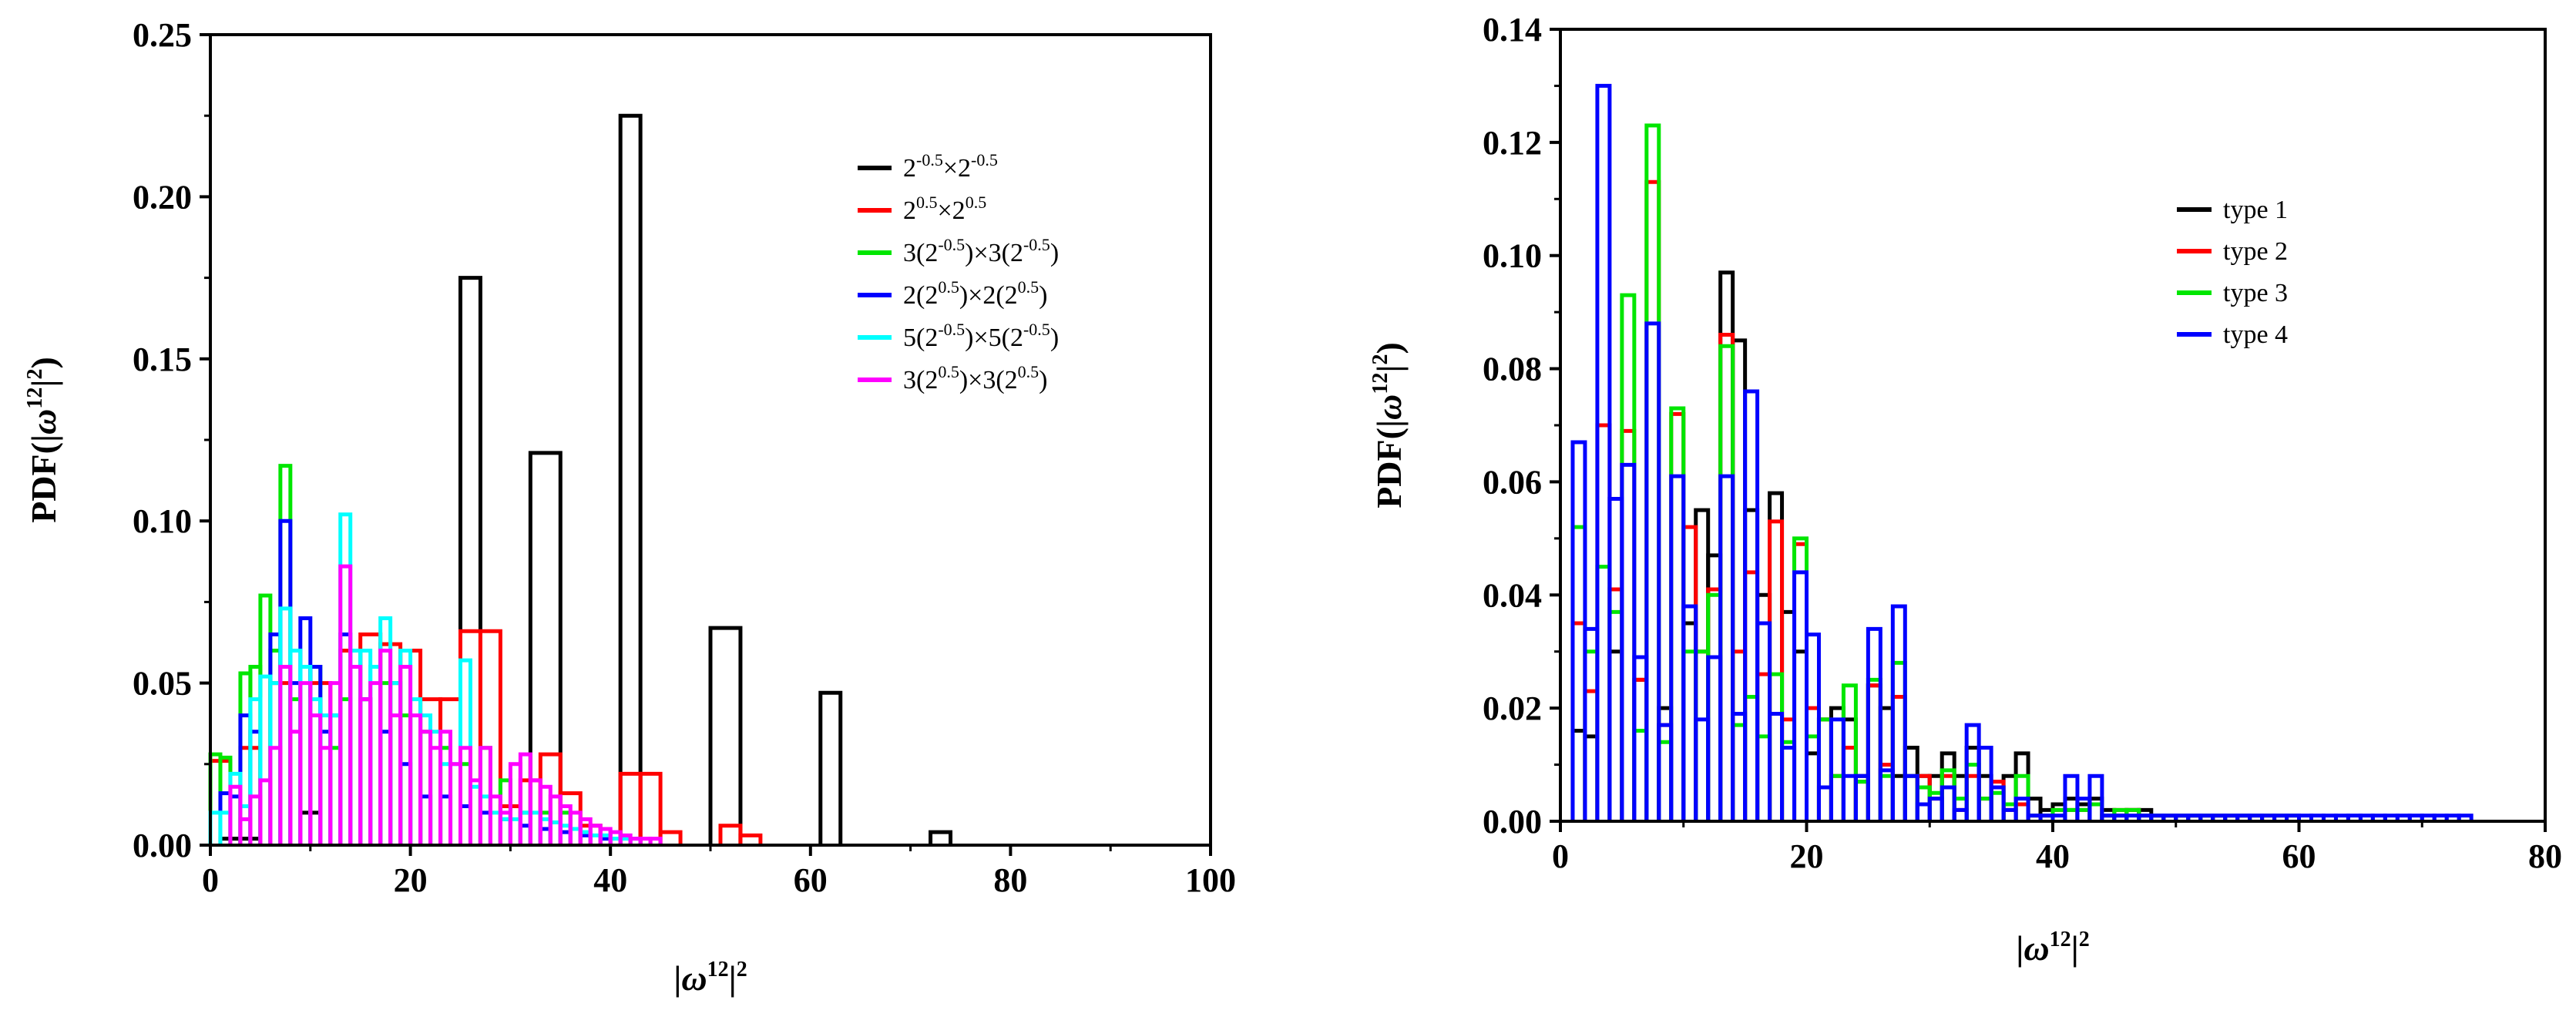 This screenshot has width=2576, height=1010. What do you see at coordinates (1512, 482) in the screenshot?
I see `right-ytick-label-3: 0.06` at bounding box center [1512, 482].